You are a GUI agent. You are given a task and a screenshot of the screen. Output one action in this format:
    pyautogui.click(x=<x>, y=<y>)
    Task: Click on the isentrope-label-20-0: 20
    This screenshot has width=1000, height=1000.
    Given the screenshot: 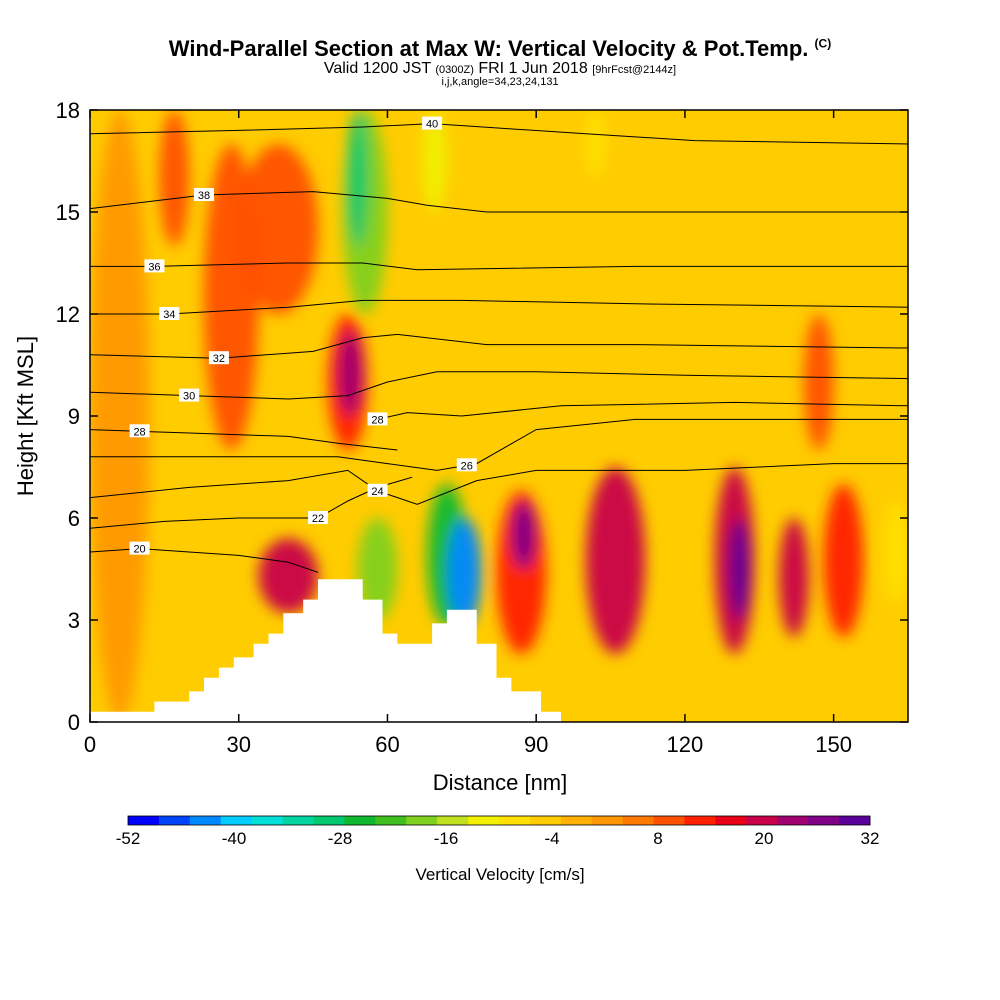 What is the action you would take?
    pyautogui.click(x=139, y=548)
    